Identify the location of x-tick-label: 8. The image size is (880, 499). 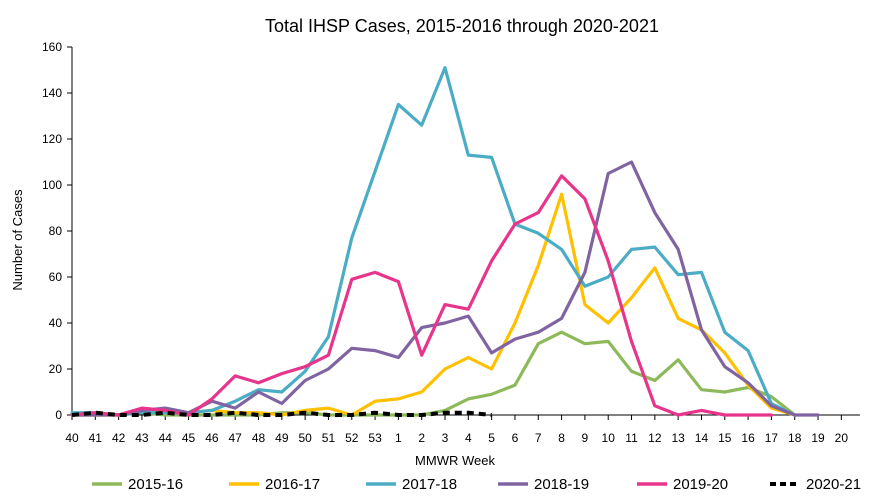
(561, 438).